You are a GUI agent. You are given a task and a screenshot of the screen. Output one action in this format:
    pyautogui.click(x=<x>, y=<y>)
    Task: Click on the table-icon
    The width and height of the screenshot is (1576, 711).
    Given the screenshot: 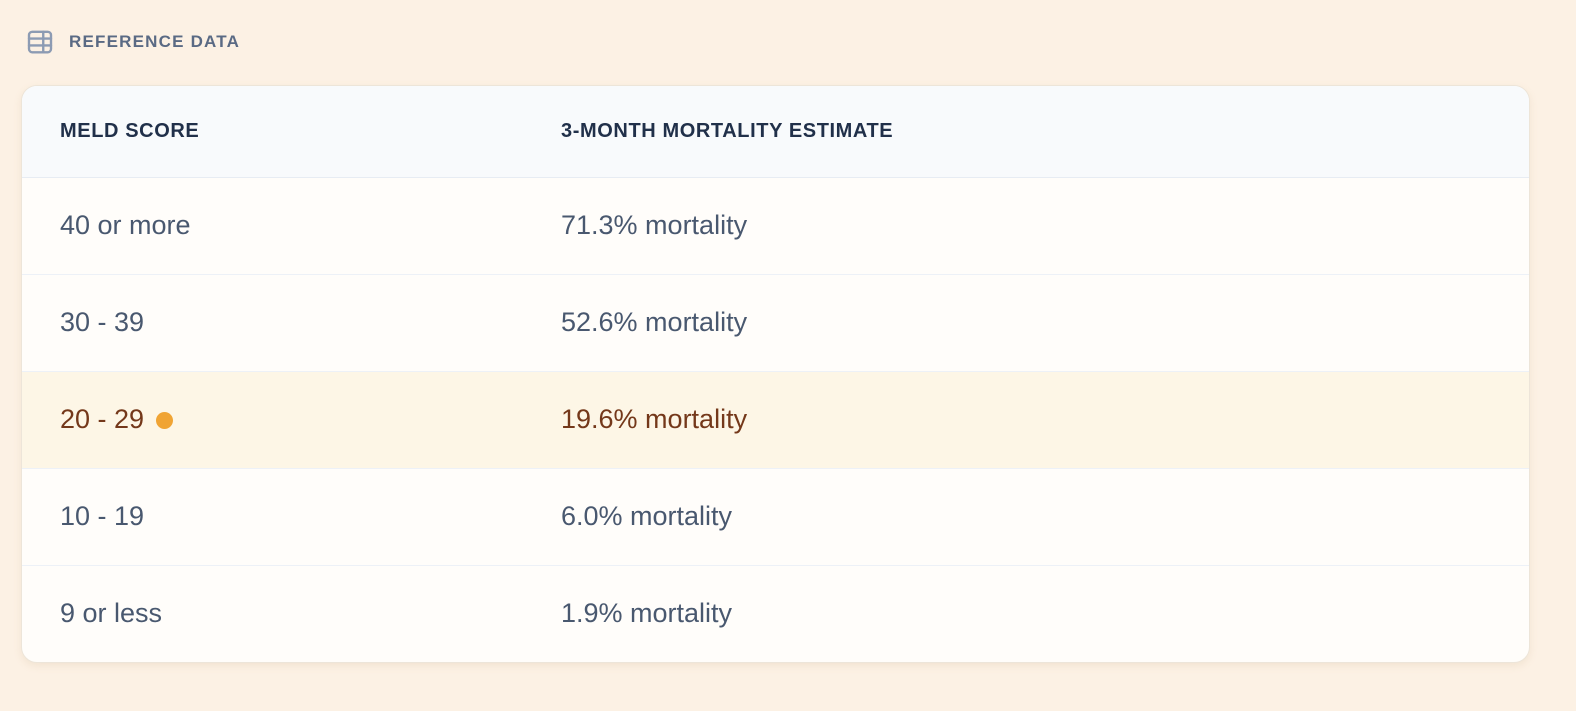 What is the action you would take?
    pyautogui.click(x=40, y=42)
    